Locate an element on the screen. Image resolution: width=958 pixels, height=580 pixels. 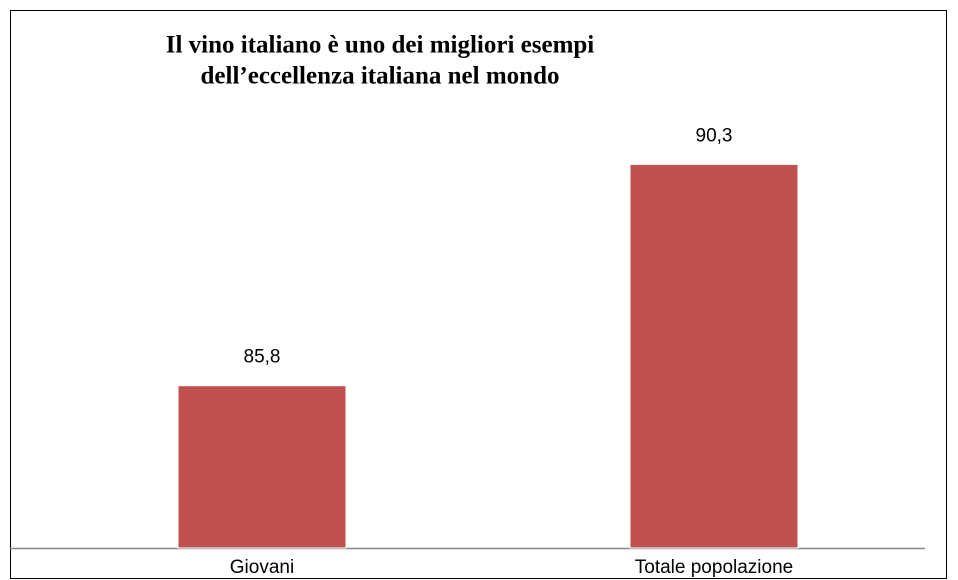
x-tick-label: Giovani is located at coordinates (262, 567).